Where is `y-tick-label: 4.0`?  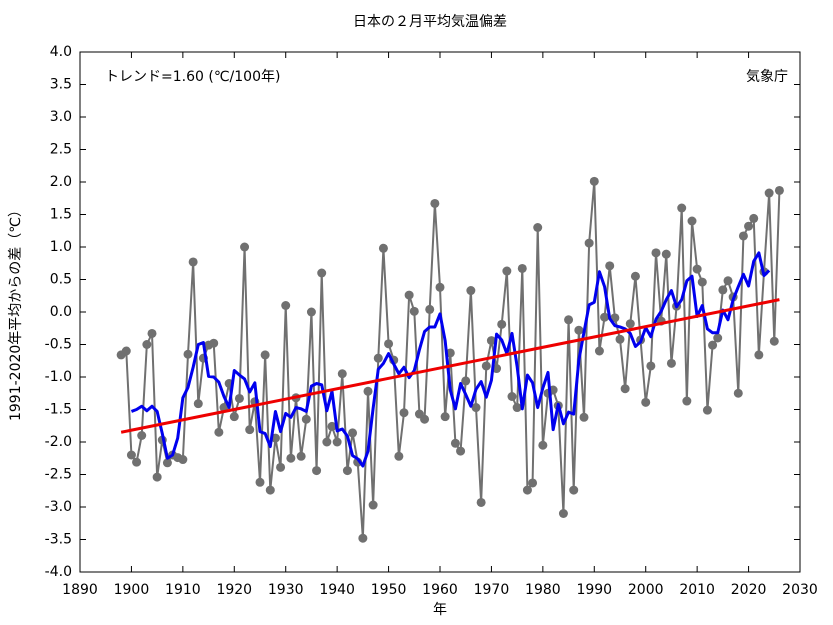 y-tick-label: 4.0 is located at coordinates (61, 52).